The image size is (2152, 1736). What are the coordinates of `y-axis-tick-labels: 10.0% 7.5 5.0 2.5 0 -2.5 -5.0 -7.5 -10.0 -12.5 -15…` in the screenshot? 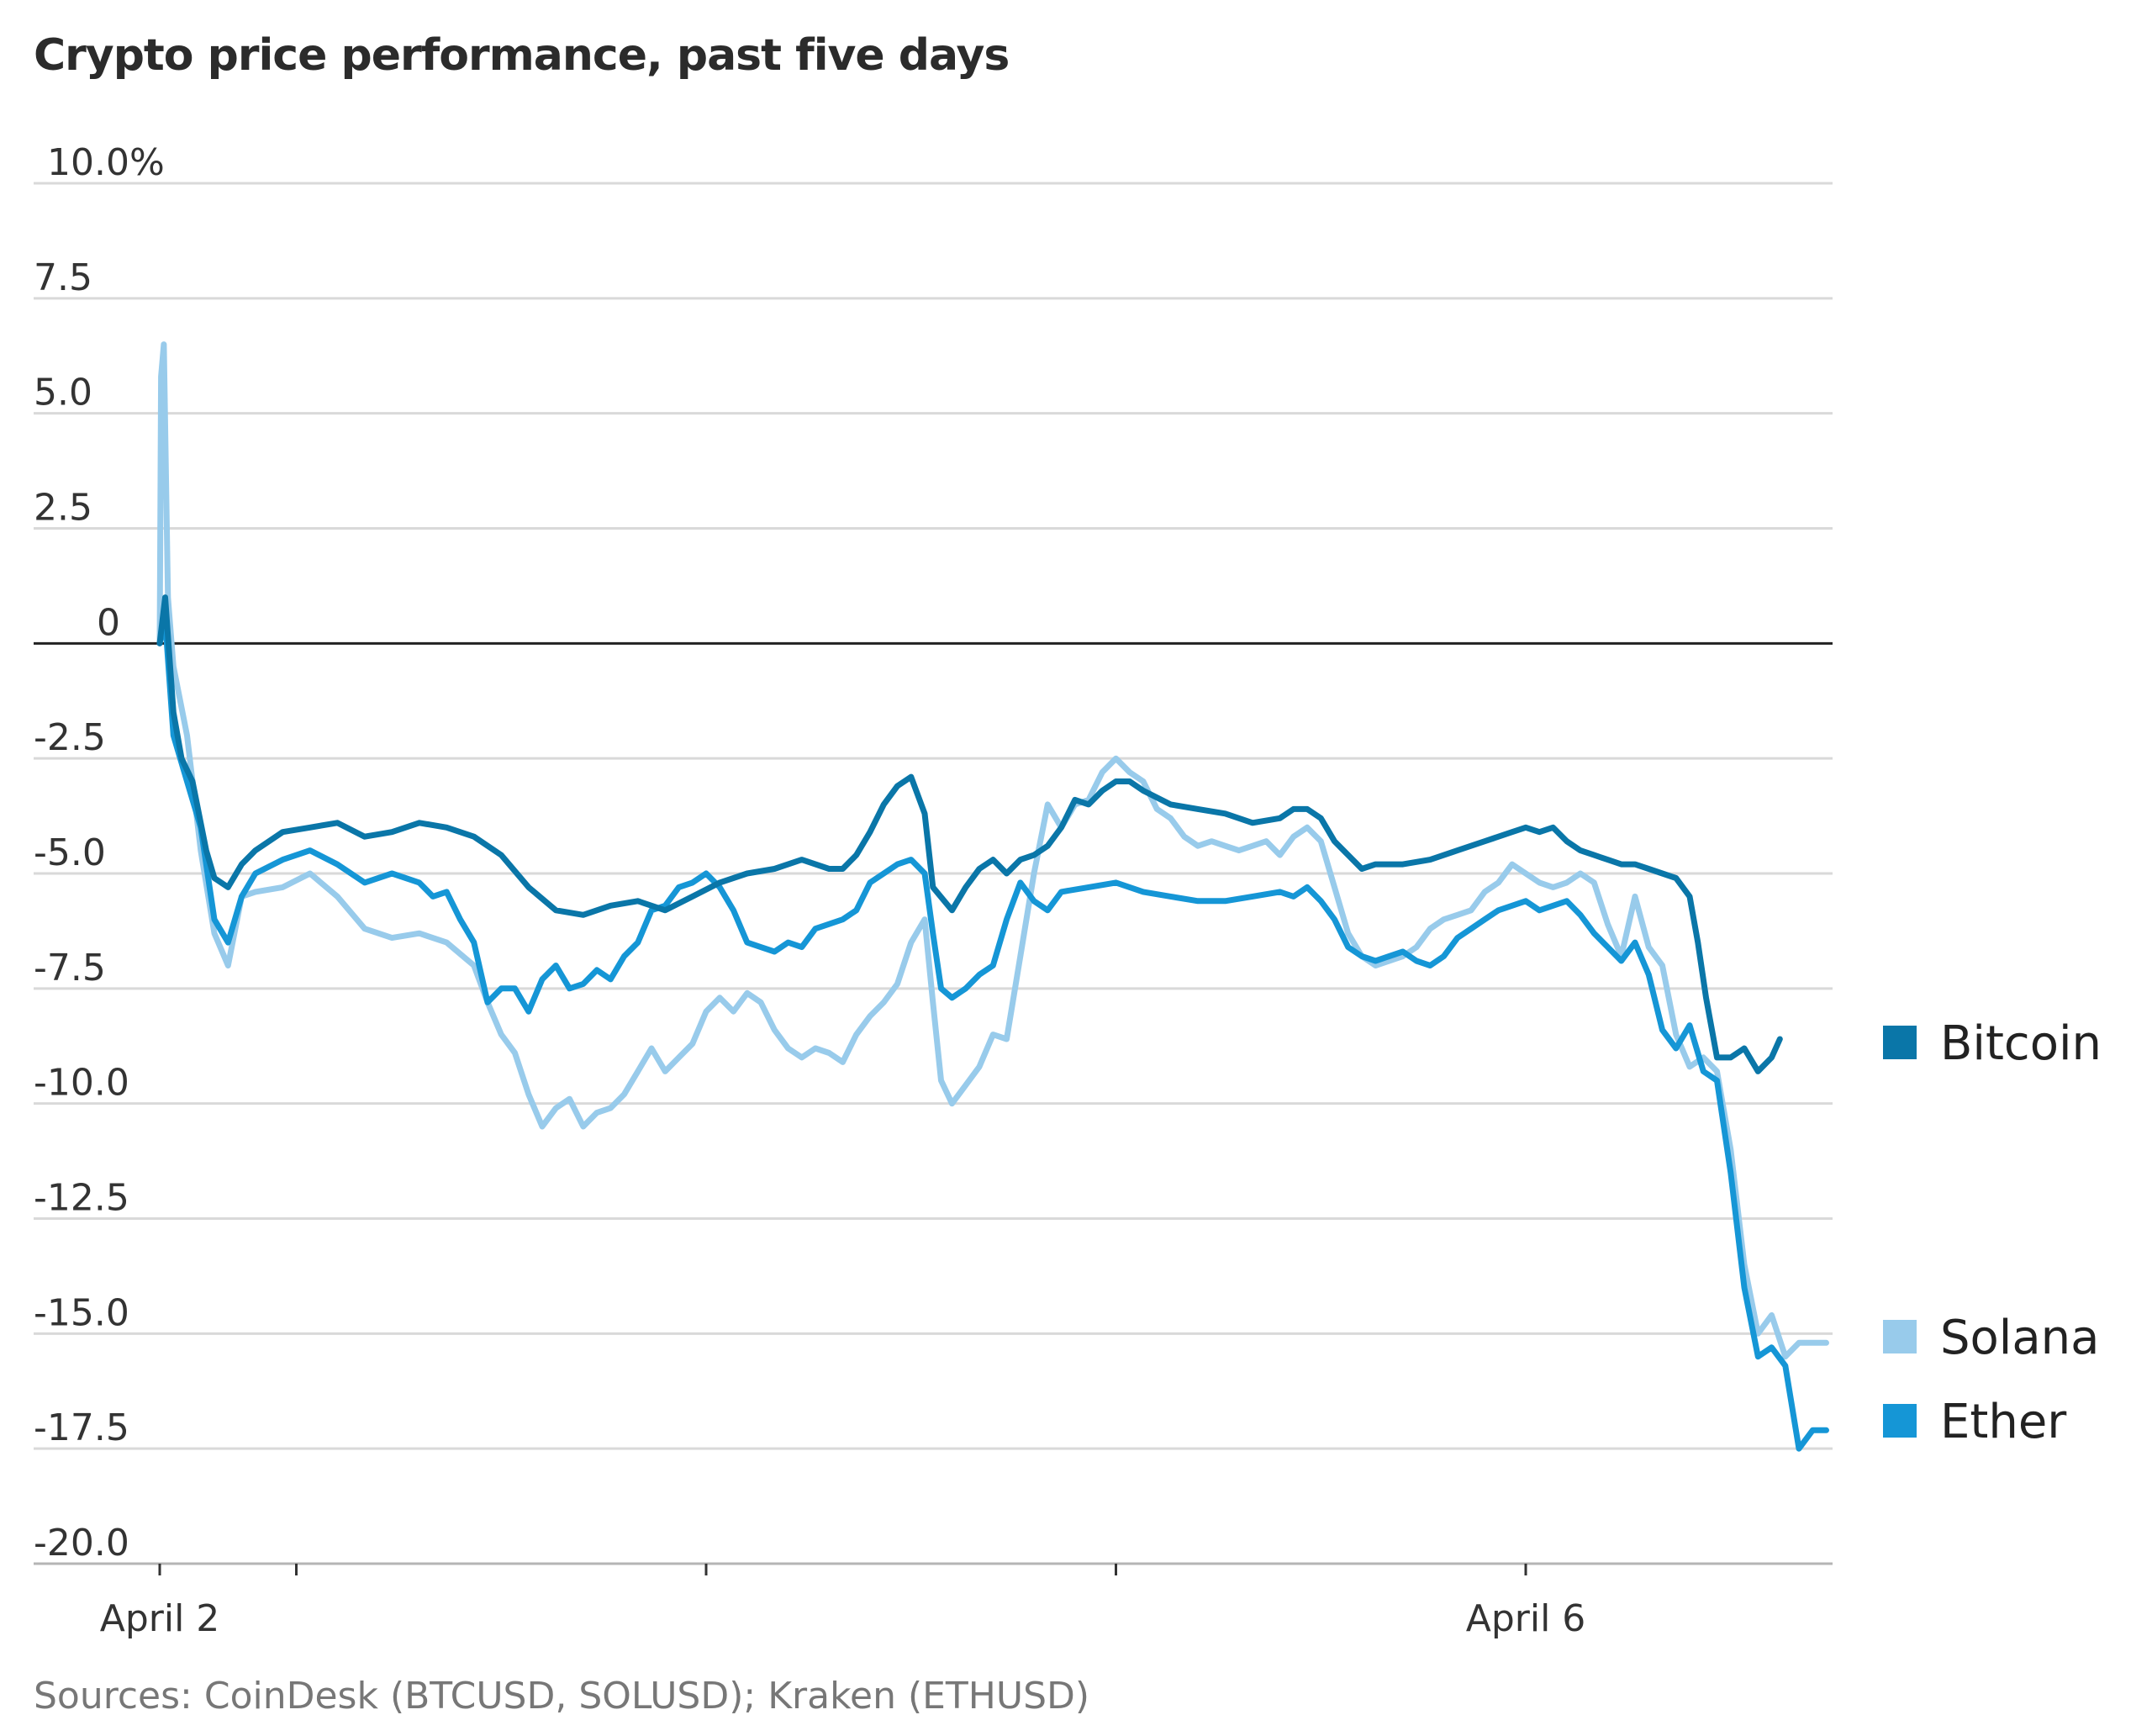 It's located at (99, 853).